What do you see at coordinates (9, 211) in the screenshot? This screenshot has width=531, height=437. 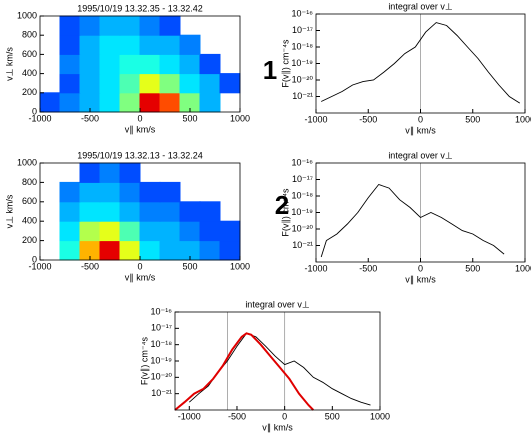 I see `y-axis-label: v⊥ km/s` at bounding box center [9, 211].